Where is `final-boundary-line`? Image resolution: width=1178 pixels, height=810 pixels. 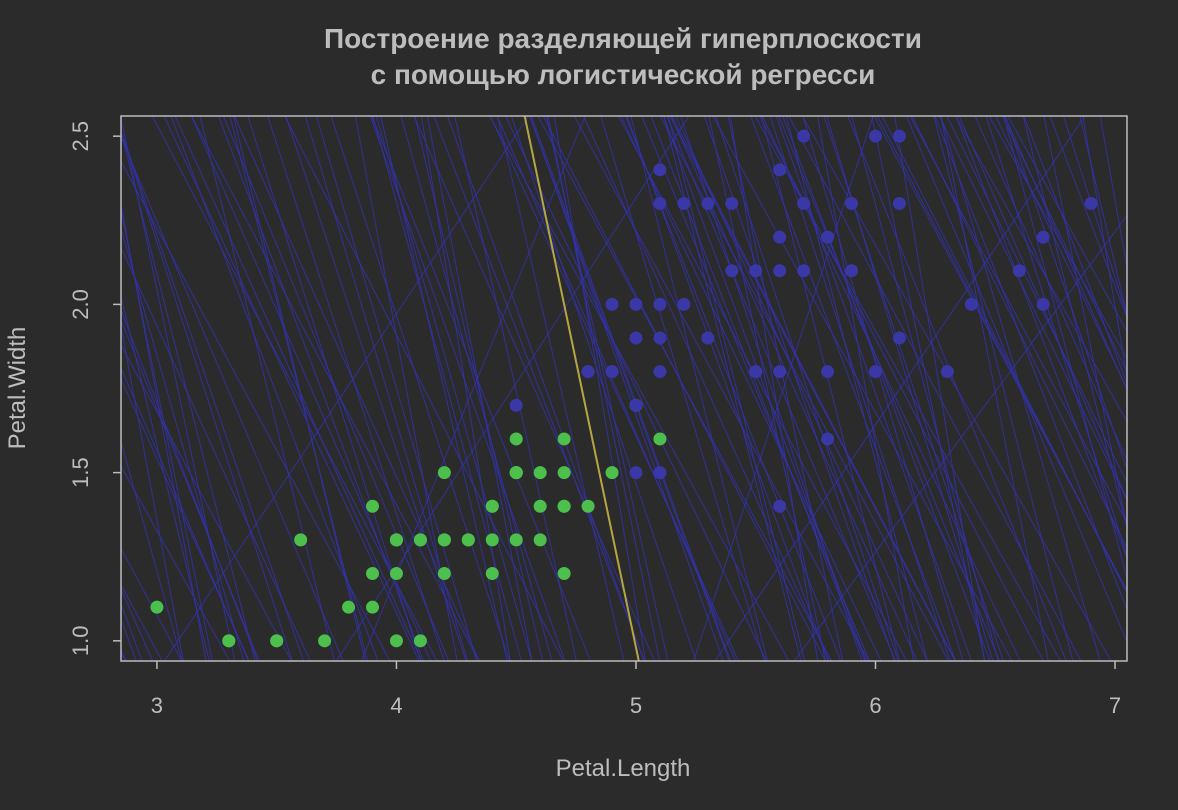
final-boundary-line is located at coordinates (581, 388).